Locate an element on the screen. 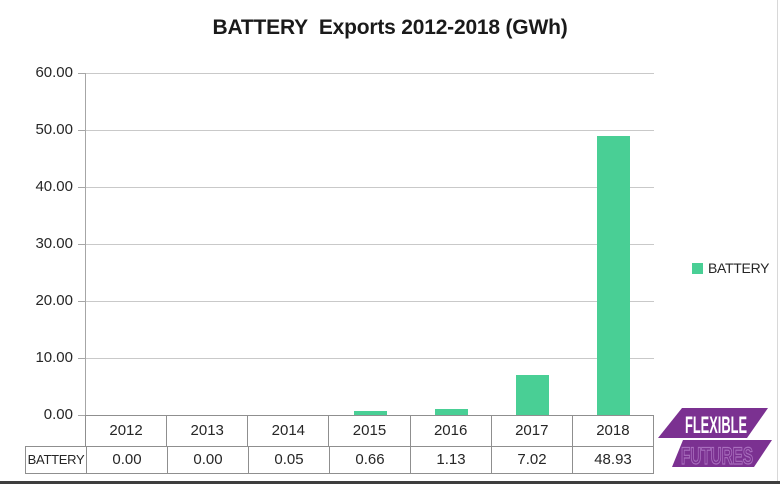  category-axis-table-row: 2012 2013 2014 2015 2016 2017 2018 is located at coordinates (369, 430).